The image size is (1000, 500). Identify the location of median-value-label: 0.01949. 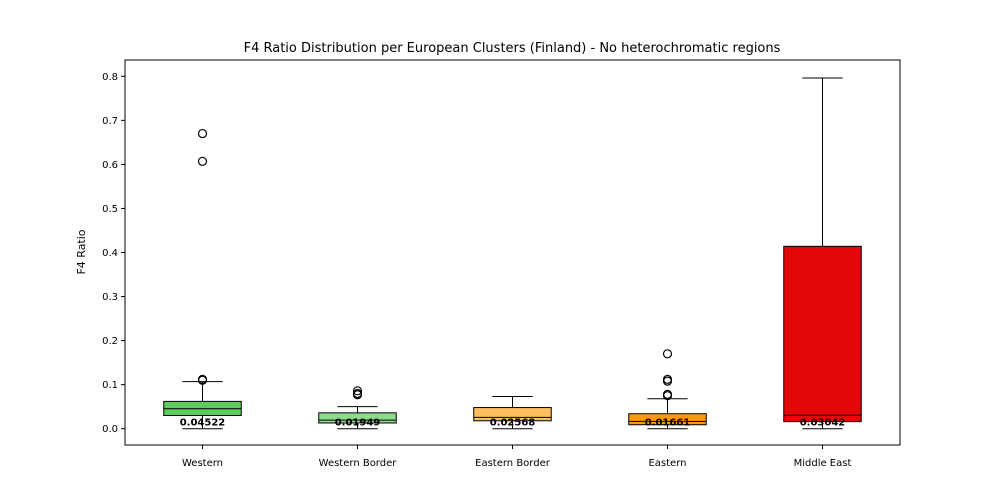
(358, 423).